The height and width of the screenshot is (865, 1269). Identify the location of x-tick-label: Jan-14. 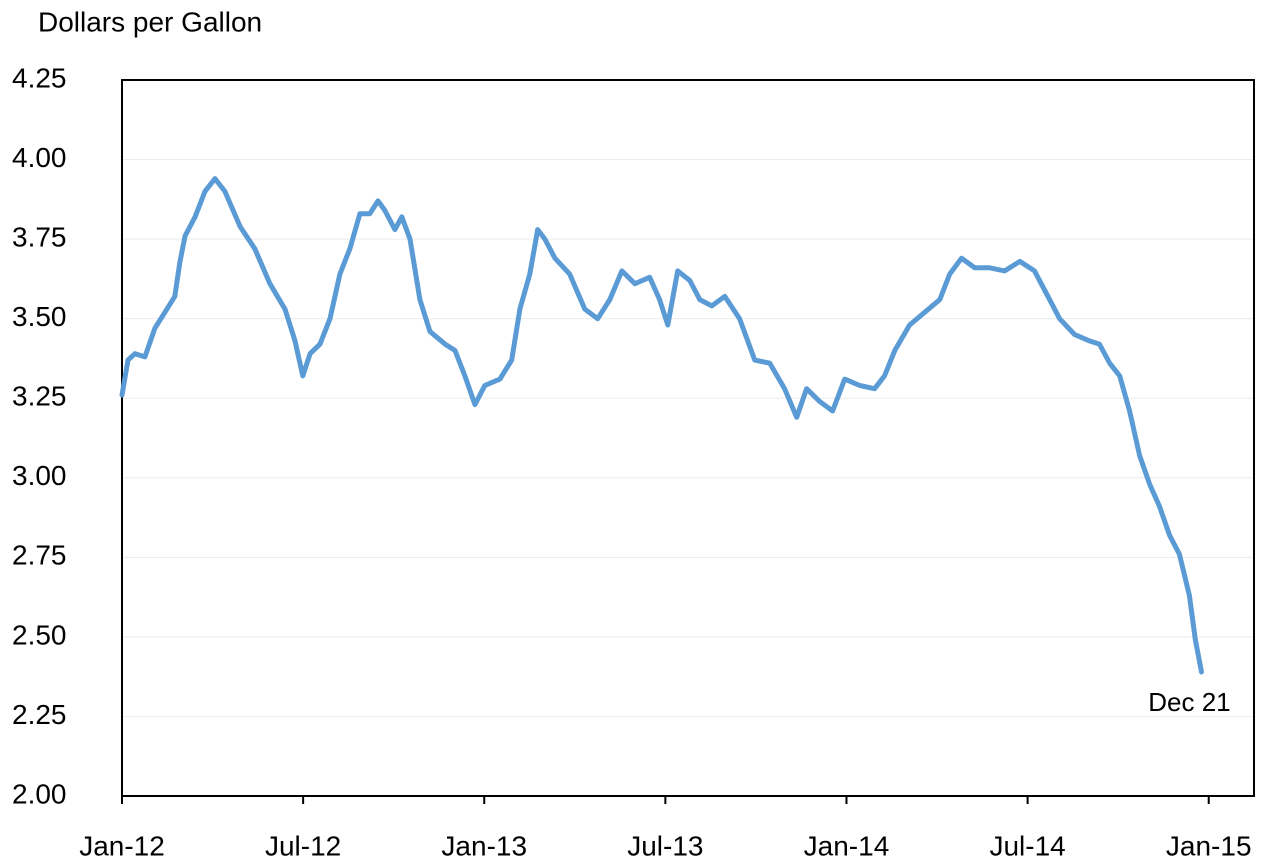
(847, 845).